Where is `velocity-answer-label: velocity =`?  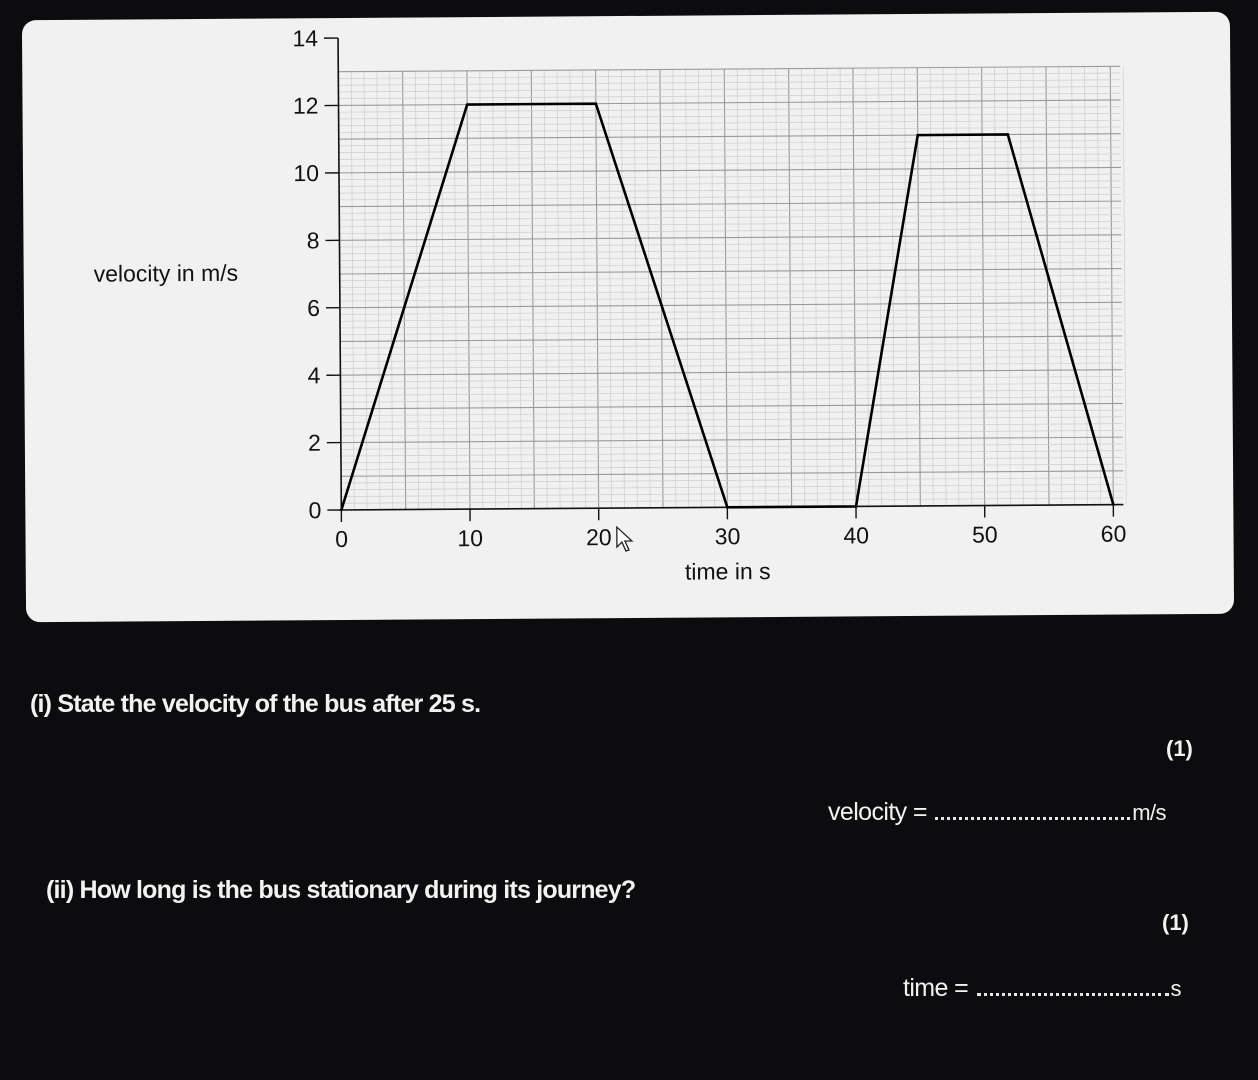
velocity-answer-label: velocity = is located at coordinates (878, 812).